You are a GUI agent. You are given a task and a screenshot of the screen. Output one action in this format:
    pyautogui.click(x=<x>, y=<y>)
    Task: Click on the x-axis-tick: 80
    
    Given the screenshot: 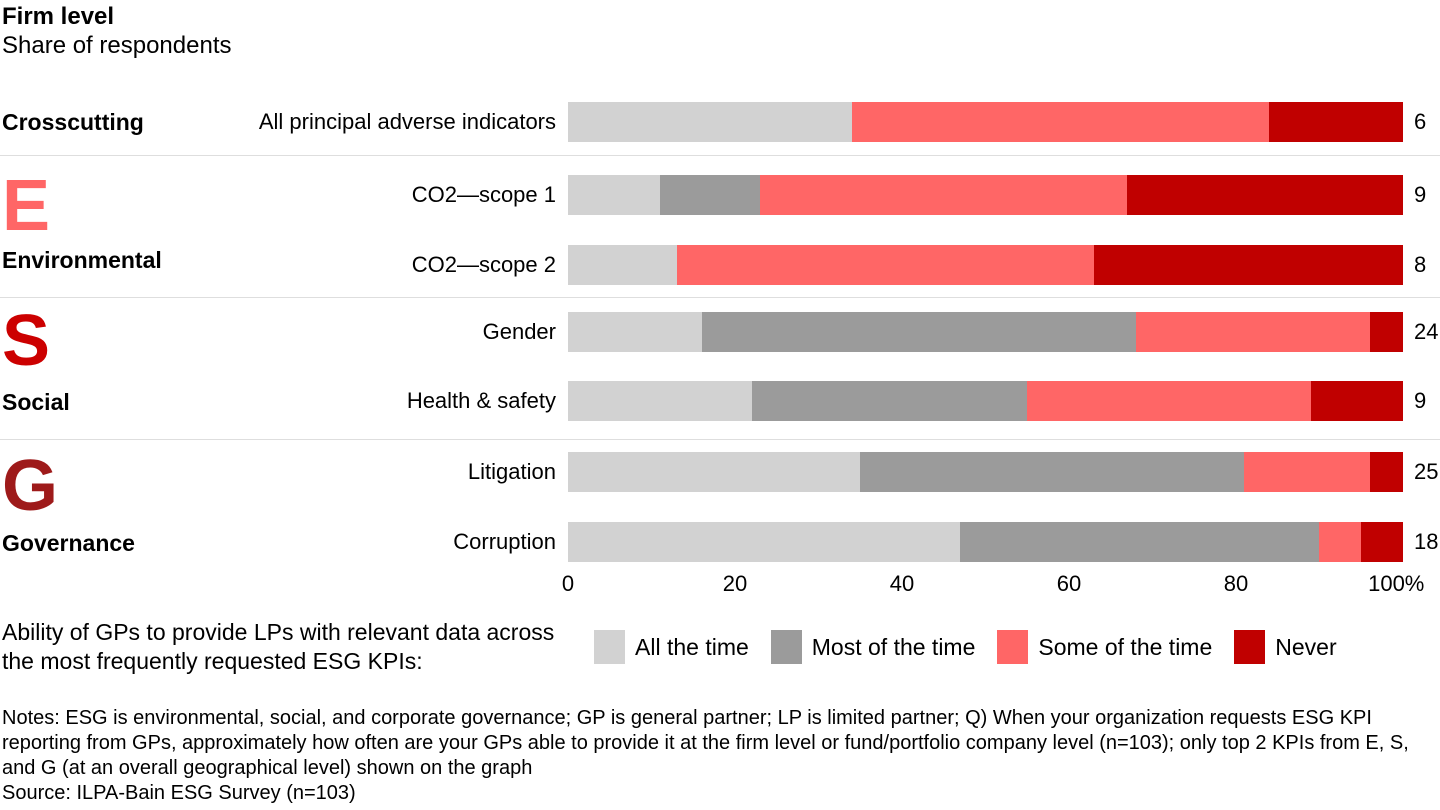 What is the action you would take?
    pyautogui.click(x=1236, y=583)
    